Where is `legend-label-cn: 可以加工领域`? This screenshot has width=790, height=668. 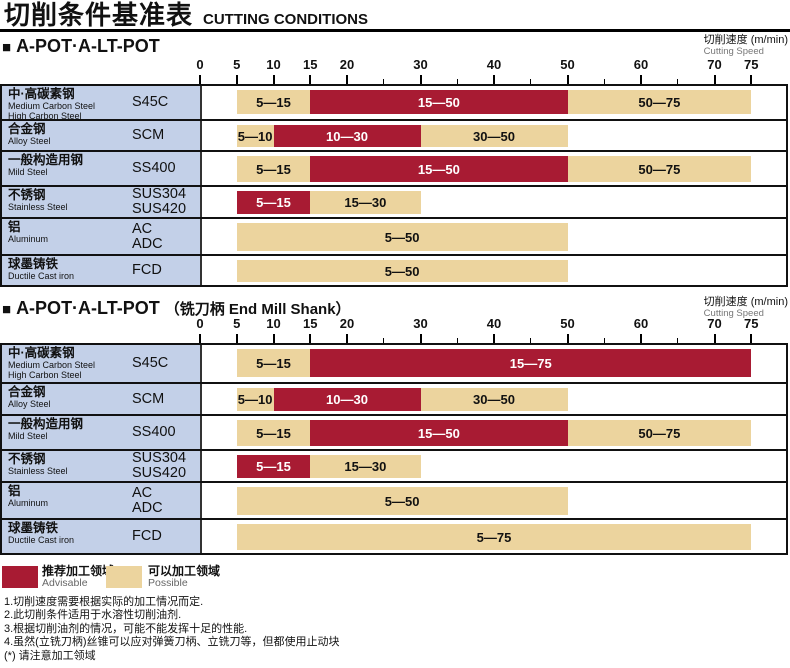
legend-label-cn: 可以加工领域 is located at coordinates (184, 571).